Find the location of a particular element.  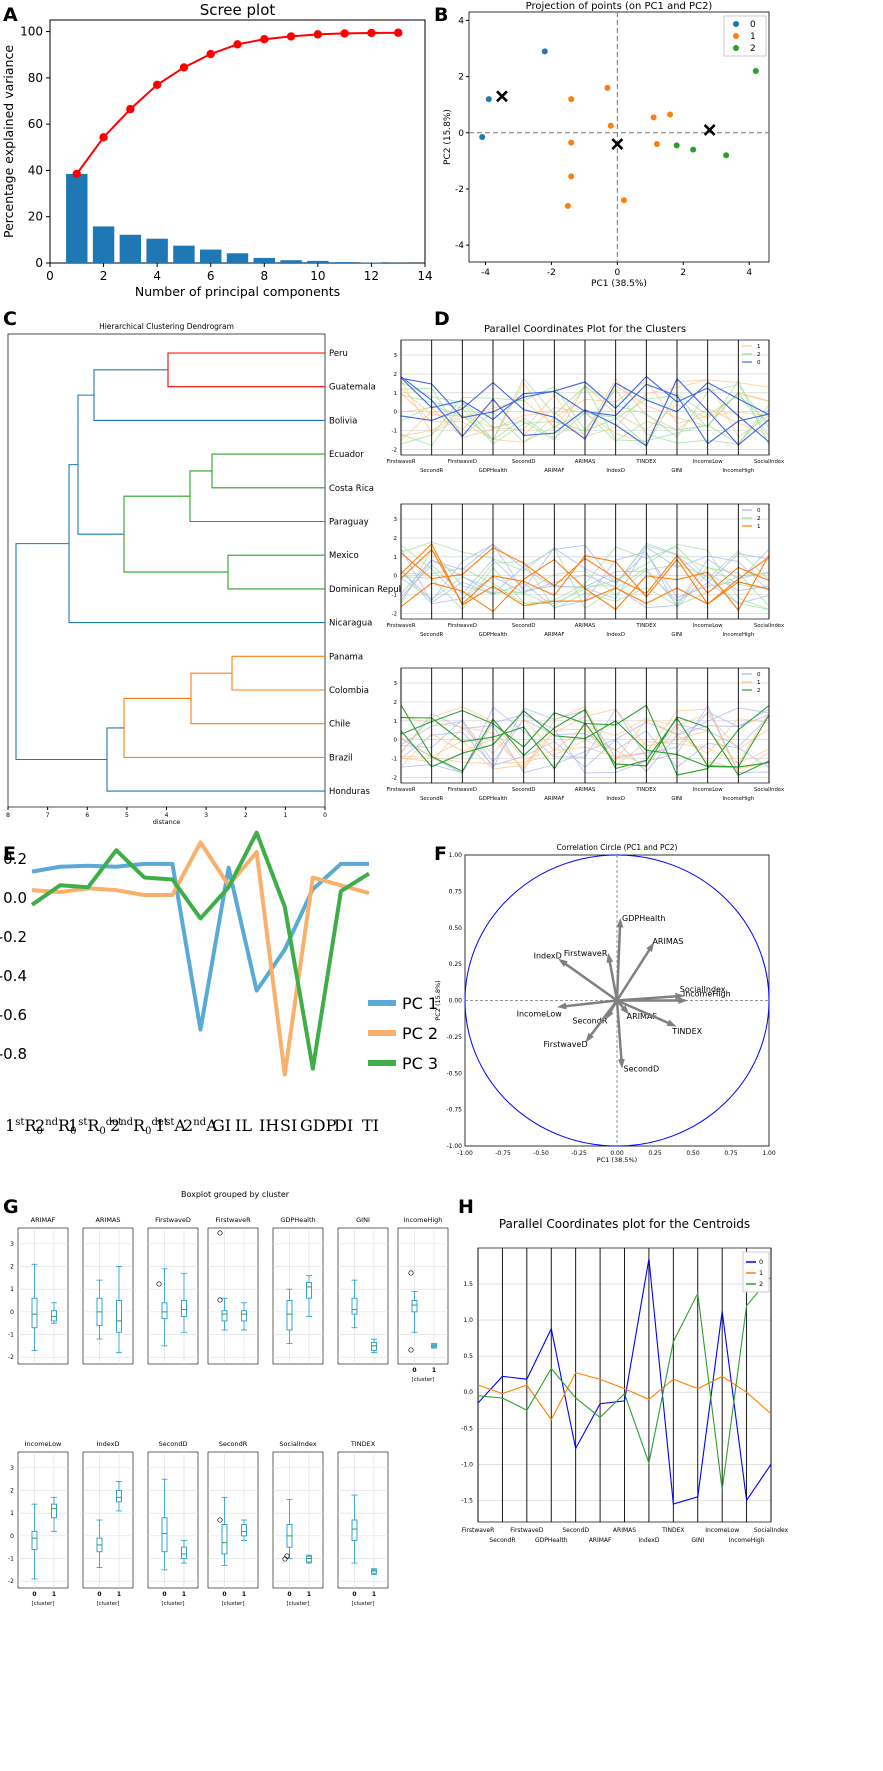

vector-label: SecondD is located at coordinates (642, 1069).